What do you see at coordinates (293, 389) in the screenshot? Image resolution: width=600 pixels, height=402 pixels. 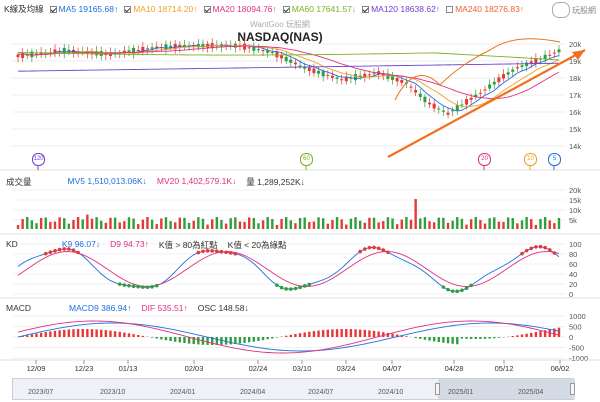 I see `range-navigator` at bounding box center [293, 389].